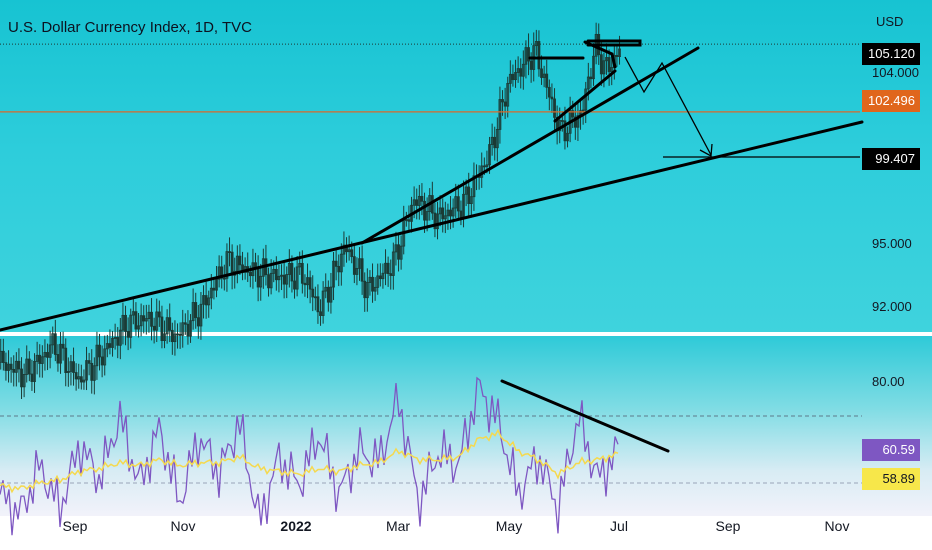 This screenshot has height=550, width=932. What do you see at coordinates (891, 479) in the screenshot?
I see `rsi-ma-badge: 58.89` at bounding box center [891, 479].